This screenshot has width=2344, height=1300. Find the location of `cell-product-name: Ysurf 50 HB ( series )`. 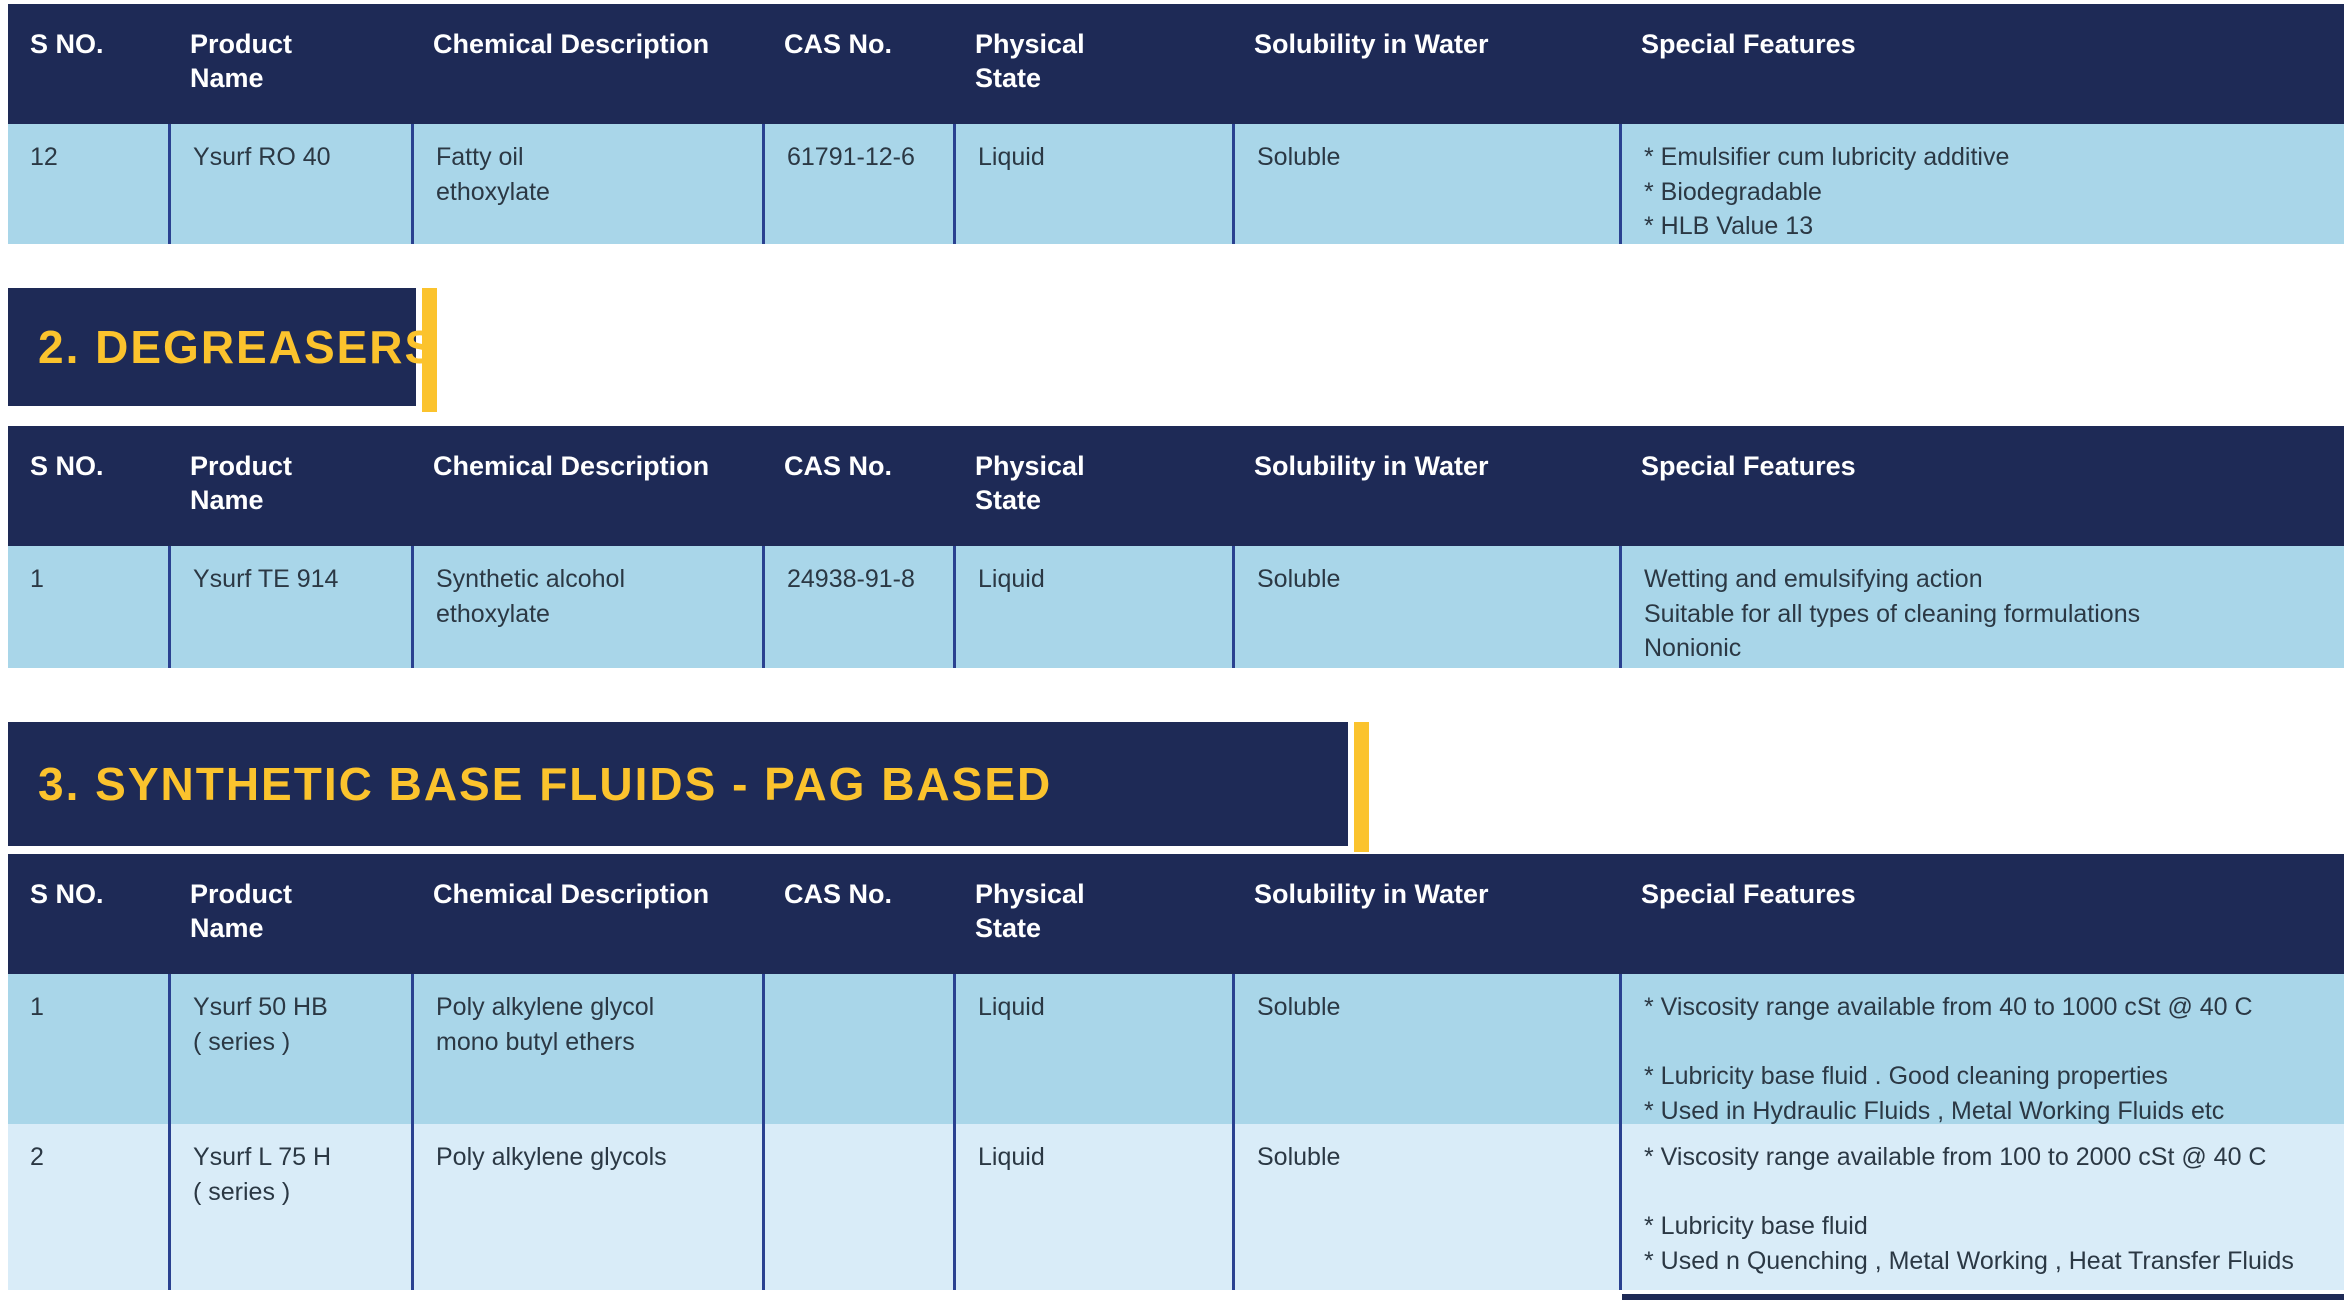

cell-product-name: Ysurf 50 HB ( series ) is located at coordinates (289, 1051).